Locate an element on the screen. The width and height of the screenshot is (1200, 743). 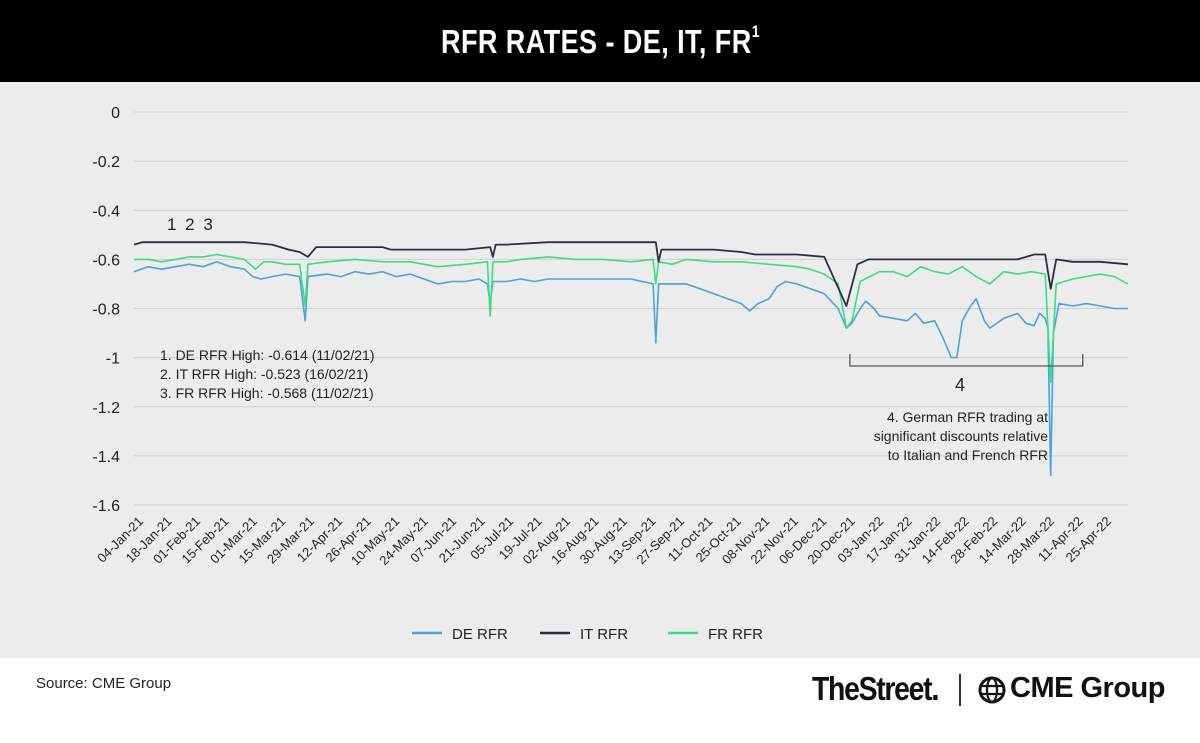
series-line-fr is located at coordinates (631, 318).